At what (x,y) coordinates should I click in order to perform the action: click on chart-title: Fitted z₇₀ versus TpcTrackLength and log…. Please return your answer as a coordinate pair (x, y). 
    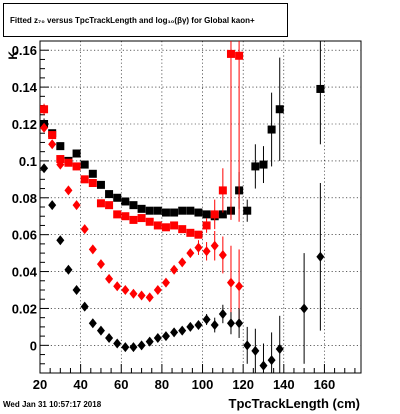
    Looking at the image, I should click on (132, 20).